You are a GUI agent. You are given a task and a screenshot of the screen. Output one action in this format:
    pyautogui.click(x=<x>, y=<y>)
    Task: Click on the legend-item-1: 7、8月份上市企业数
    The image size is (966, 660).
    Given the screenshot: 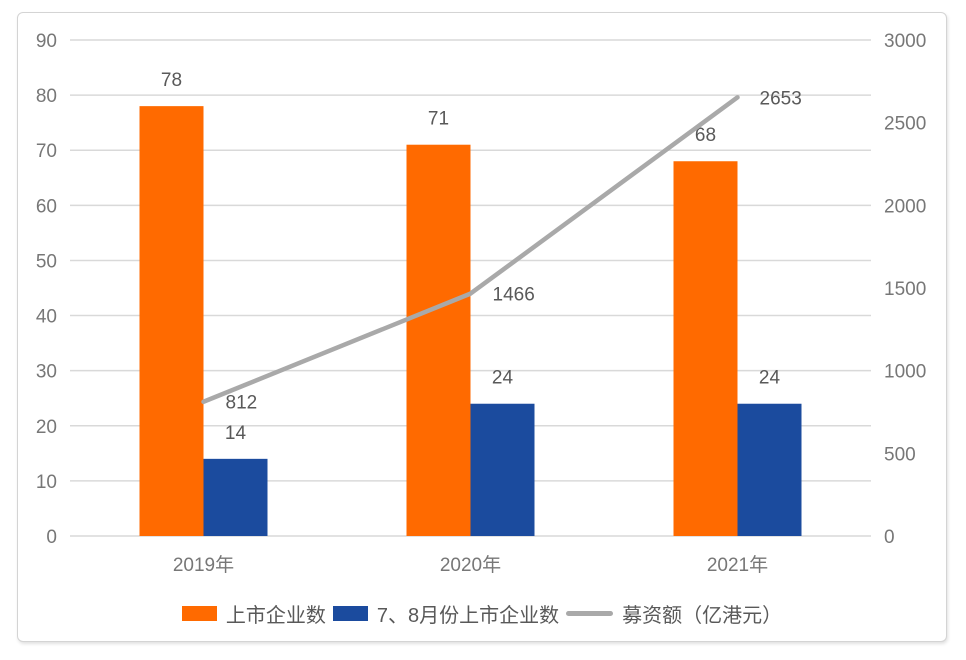 What is the action you would take?
    pyautogui.click(x=446, y=613)
    